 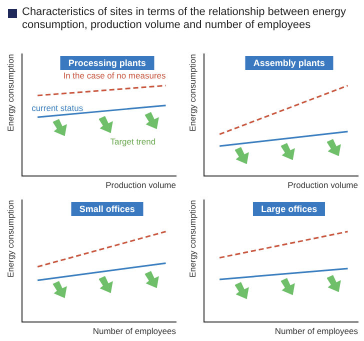 What do you see at coordinates (185, 19) in the screenshot?
I see `text: Characteristics of sites in terms of the relationship between energy consumption, production volume and number of employees` at bounding box center [185, 19].